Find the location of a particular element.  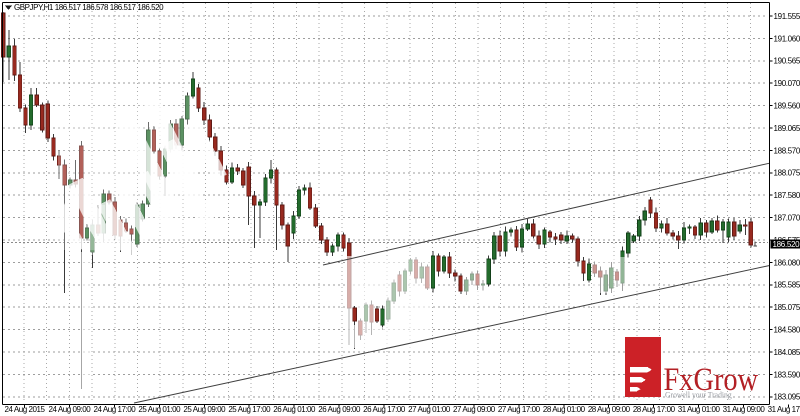

svg-text: 185.585 is located at coordinates (787, 285).